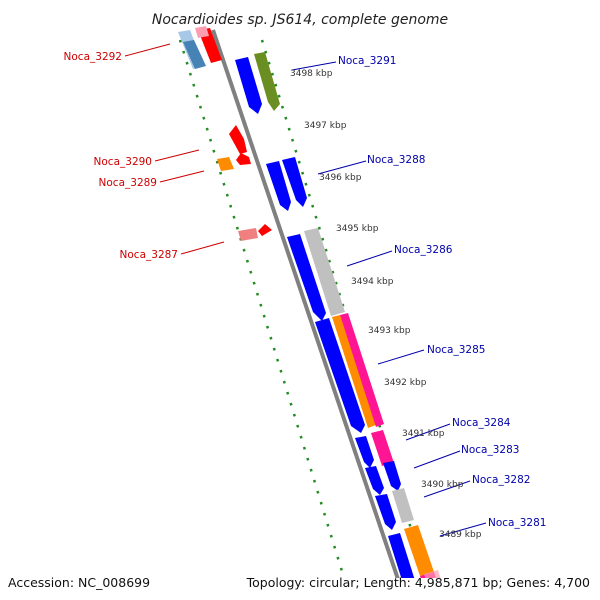 Image resolution: width=600 pixels, height=600 pixels. Describe the element at coordinates (442, 485) in the screenshot. I see `kbp-label: 3490 kbp` at that location.